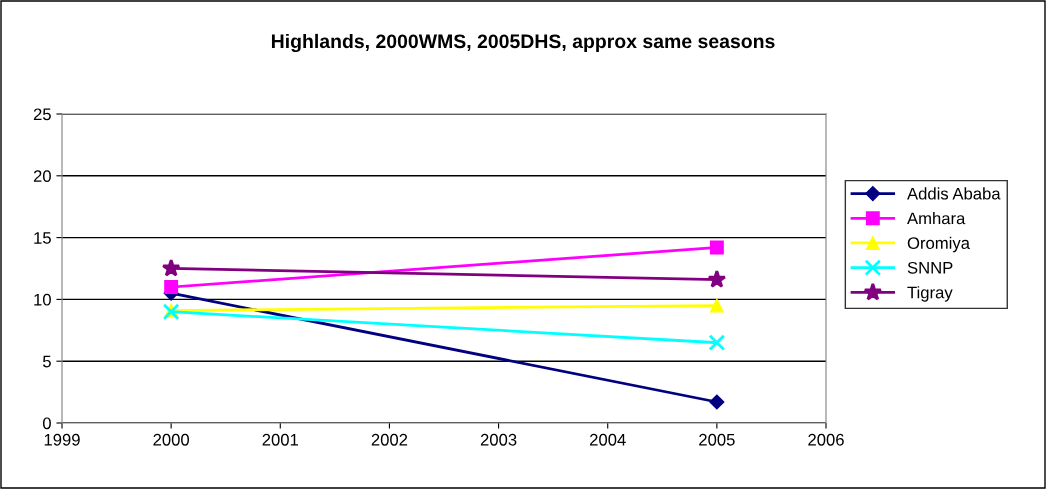  What do you see at coordinates (42, 176) in the screenshot?
I see `y-tick-label: 20` at bounding box center [42, 176].